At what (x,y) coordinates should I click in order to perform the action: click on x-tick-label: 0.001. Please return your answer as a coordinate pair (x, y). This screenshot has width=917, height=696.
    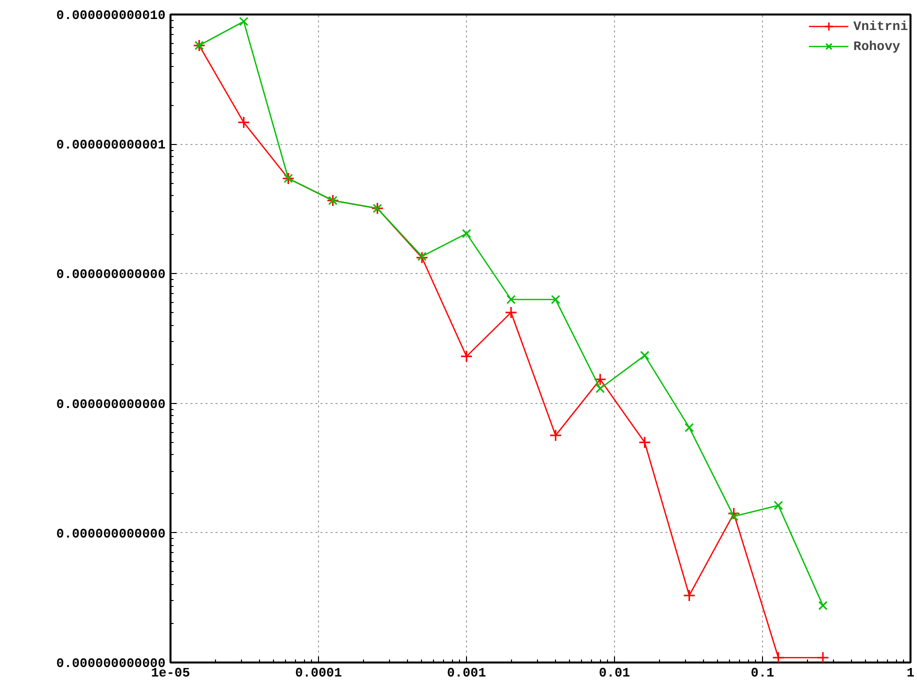
    Looking at the image, I should click on (466, 673).